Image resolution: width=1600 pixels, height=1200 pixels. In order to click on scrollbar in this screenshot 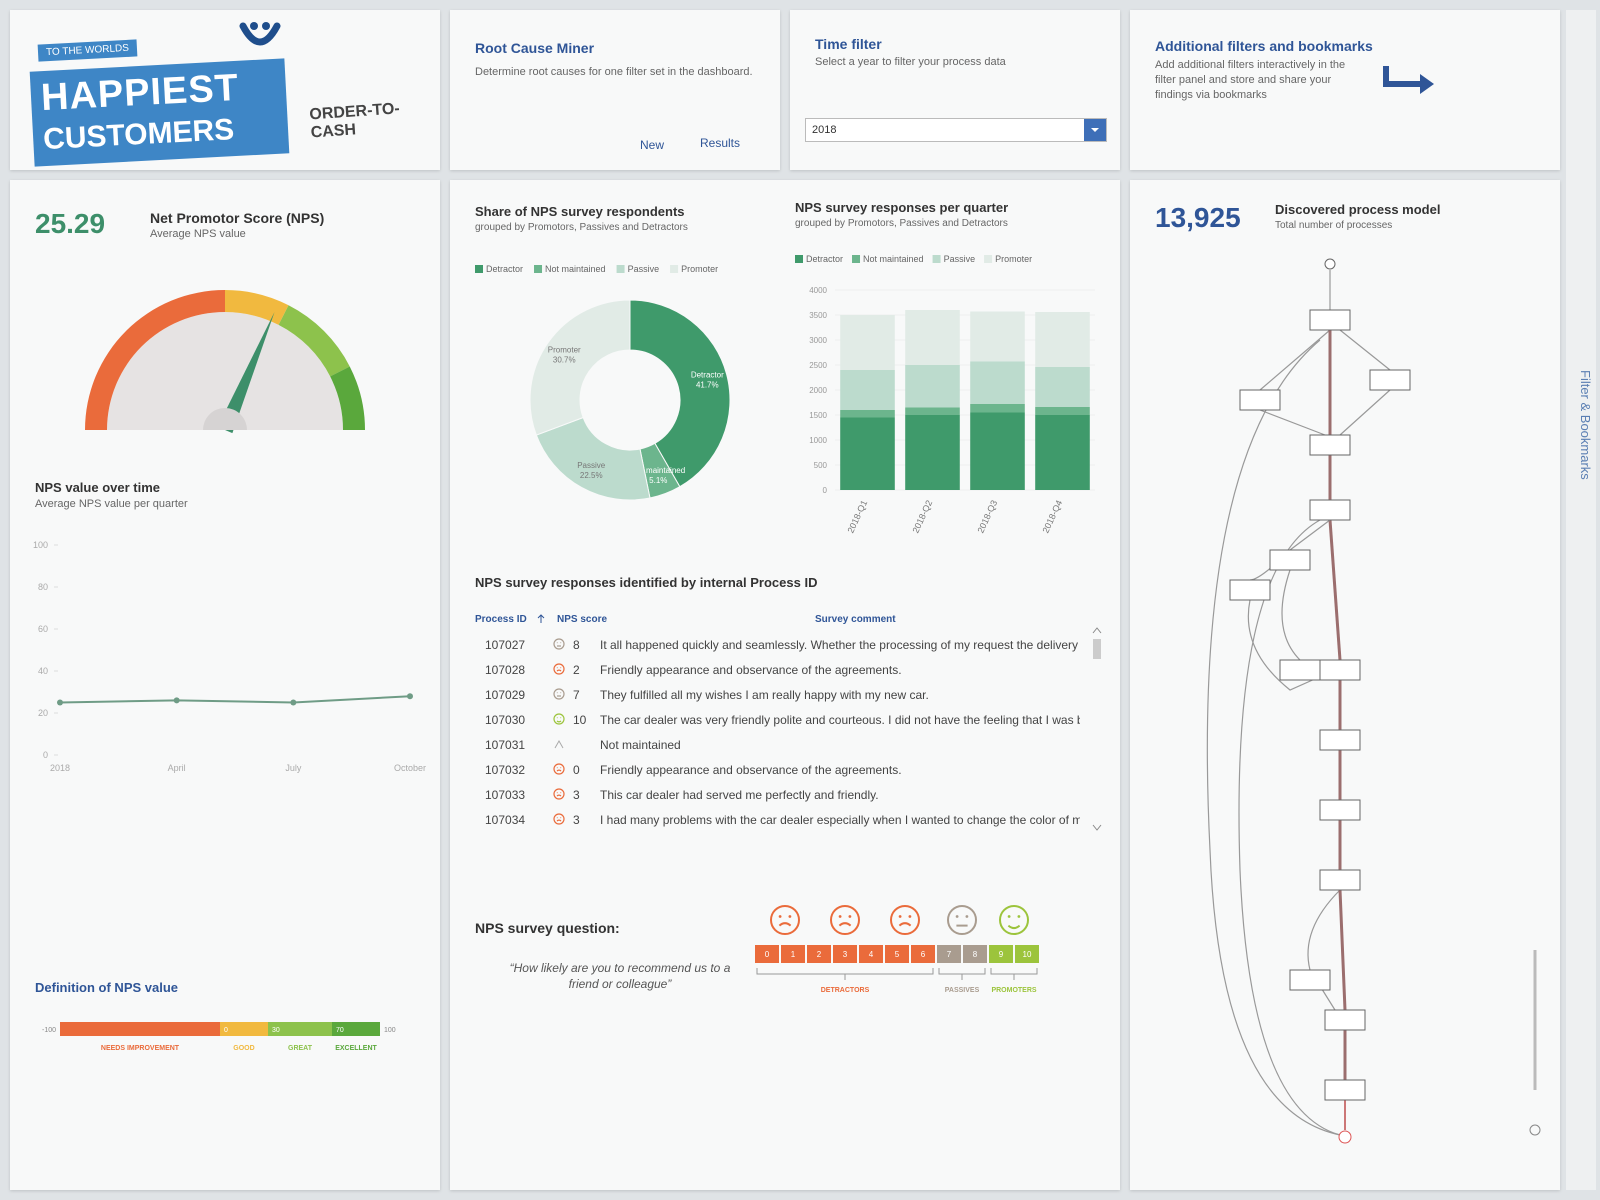, I will do `click(1097, 730)`.